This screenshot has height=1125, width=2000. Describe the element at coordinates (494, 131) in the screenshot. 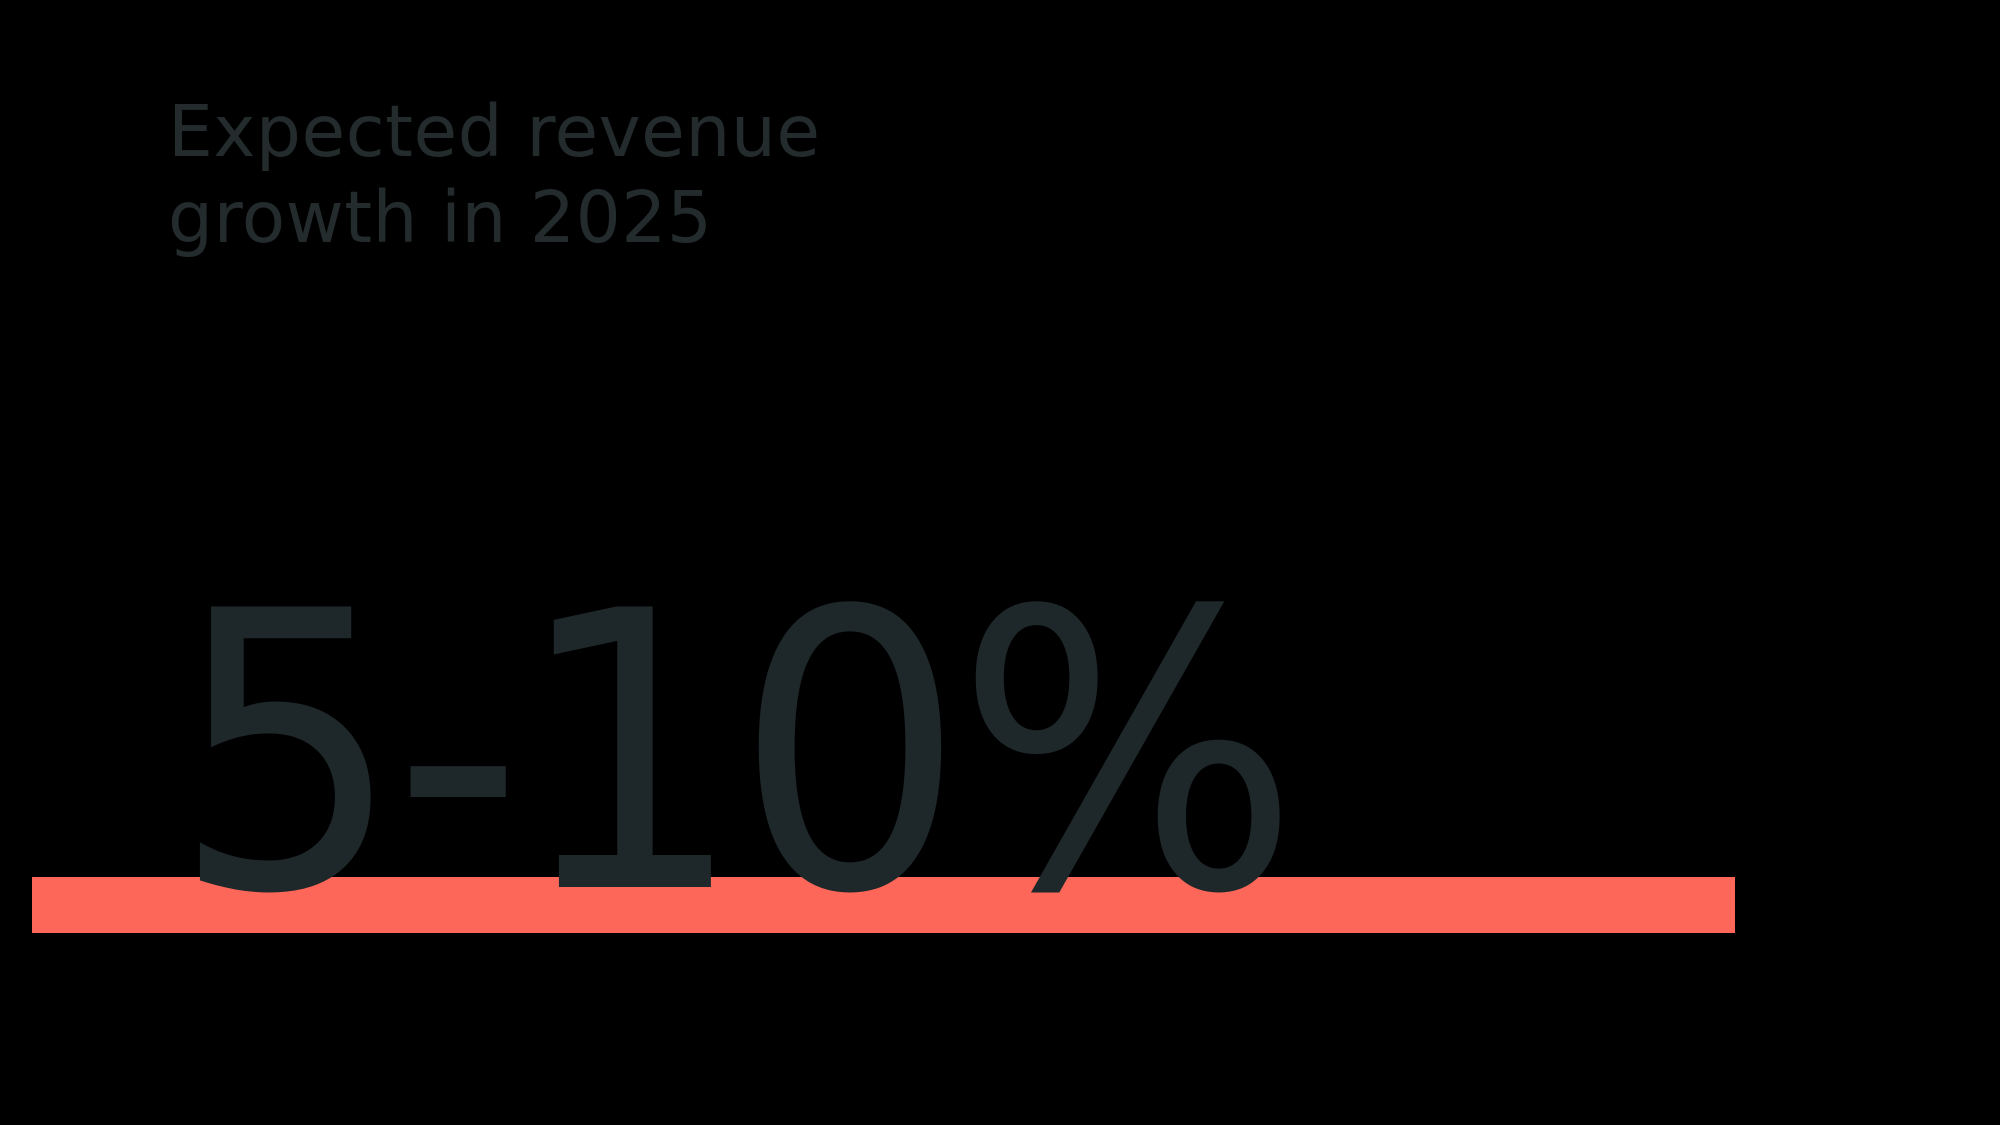

I see `stat-title-line1: Expected revenue` at that location.